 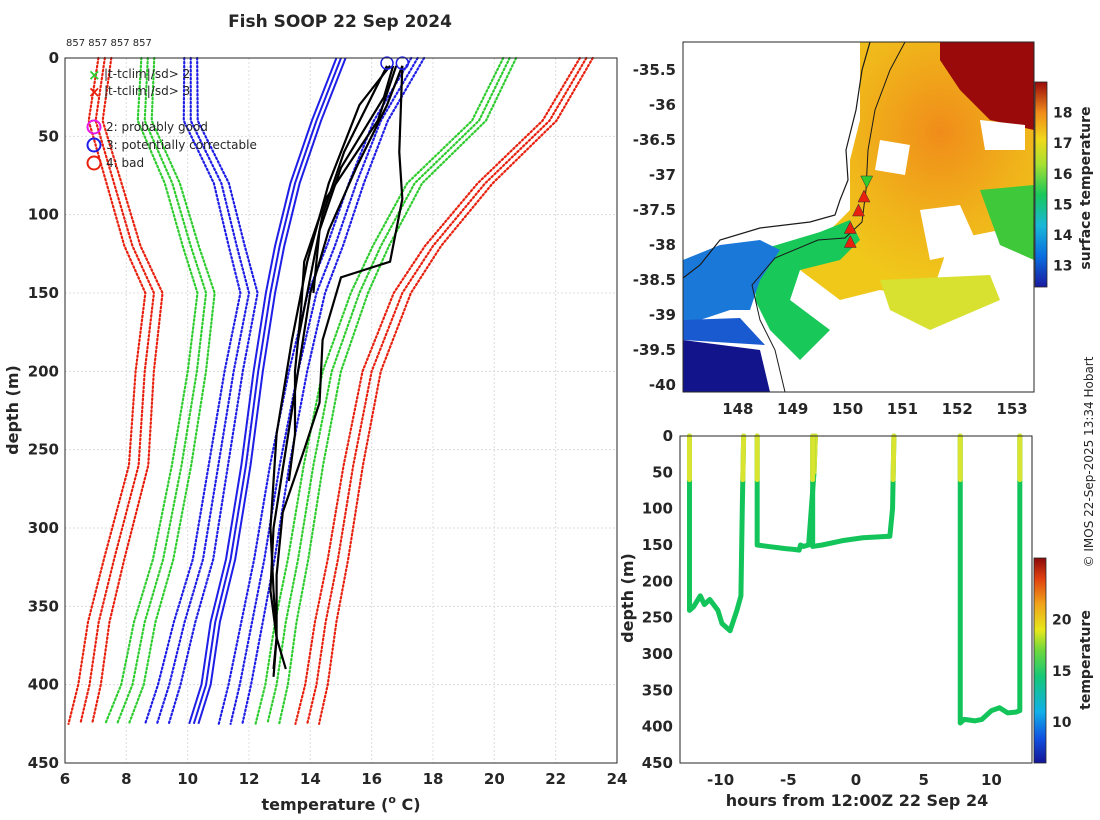 I want to click on legend-quality-3-marker, so click(x=94, y=145).